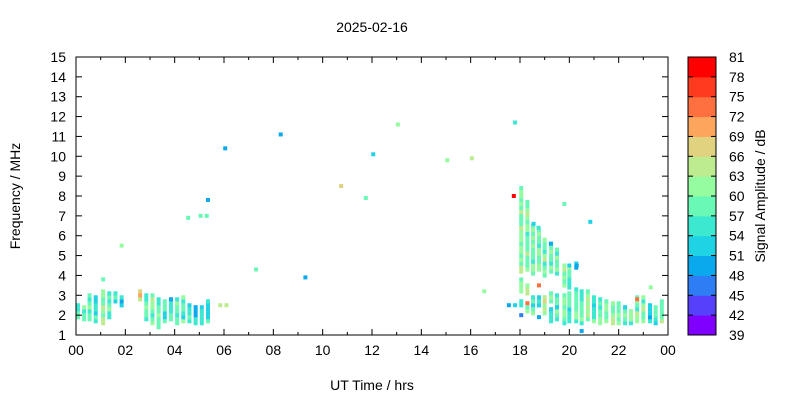 The width and height of the screenshot is (800, 405). I want to click on y-axis-label: Frequency / MHz, so click(15, 196).